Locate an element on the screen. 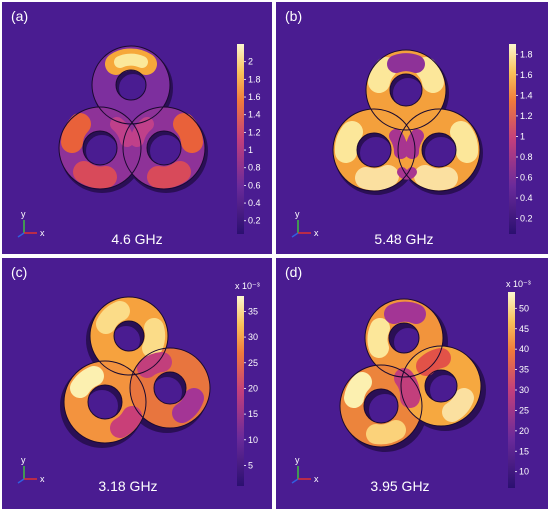  colorbar-ticks: 10 15 20 25 30 35 40 45 50 is located at coordinates (522, 390).